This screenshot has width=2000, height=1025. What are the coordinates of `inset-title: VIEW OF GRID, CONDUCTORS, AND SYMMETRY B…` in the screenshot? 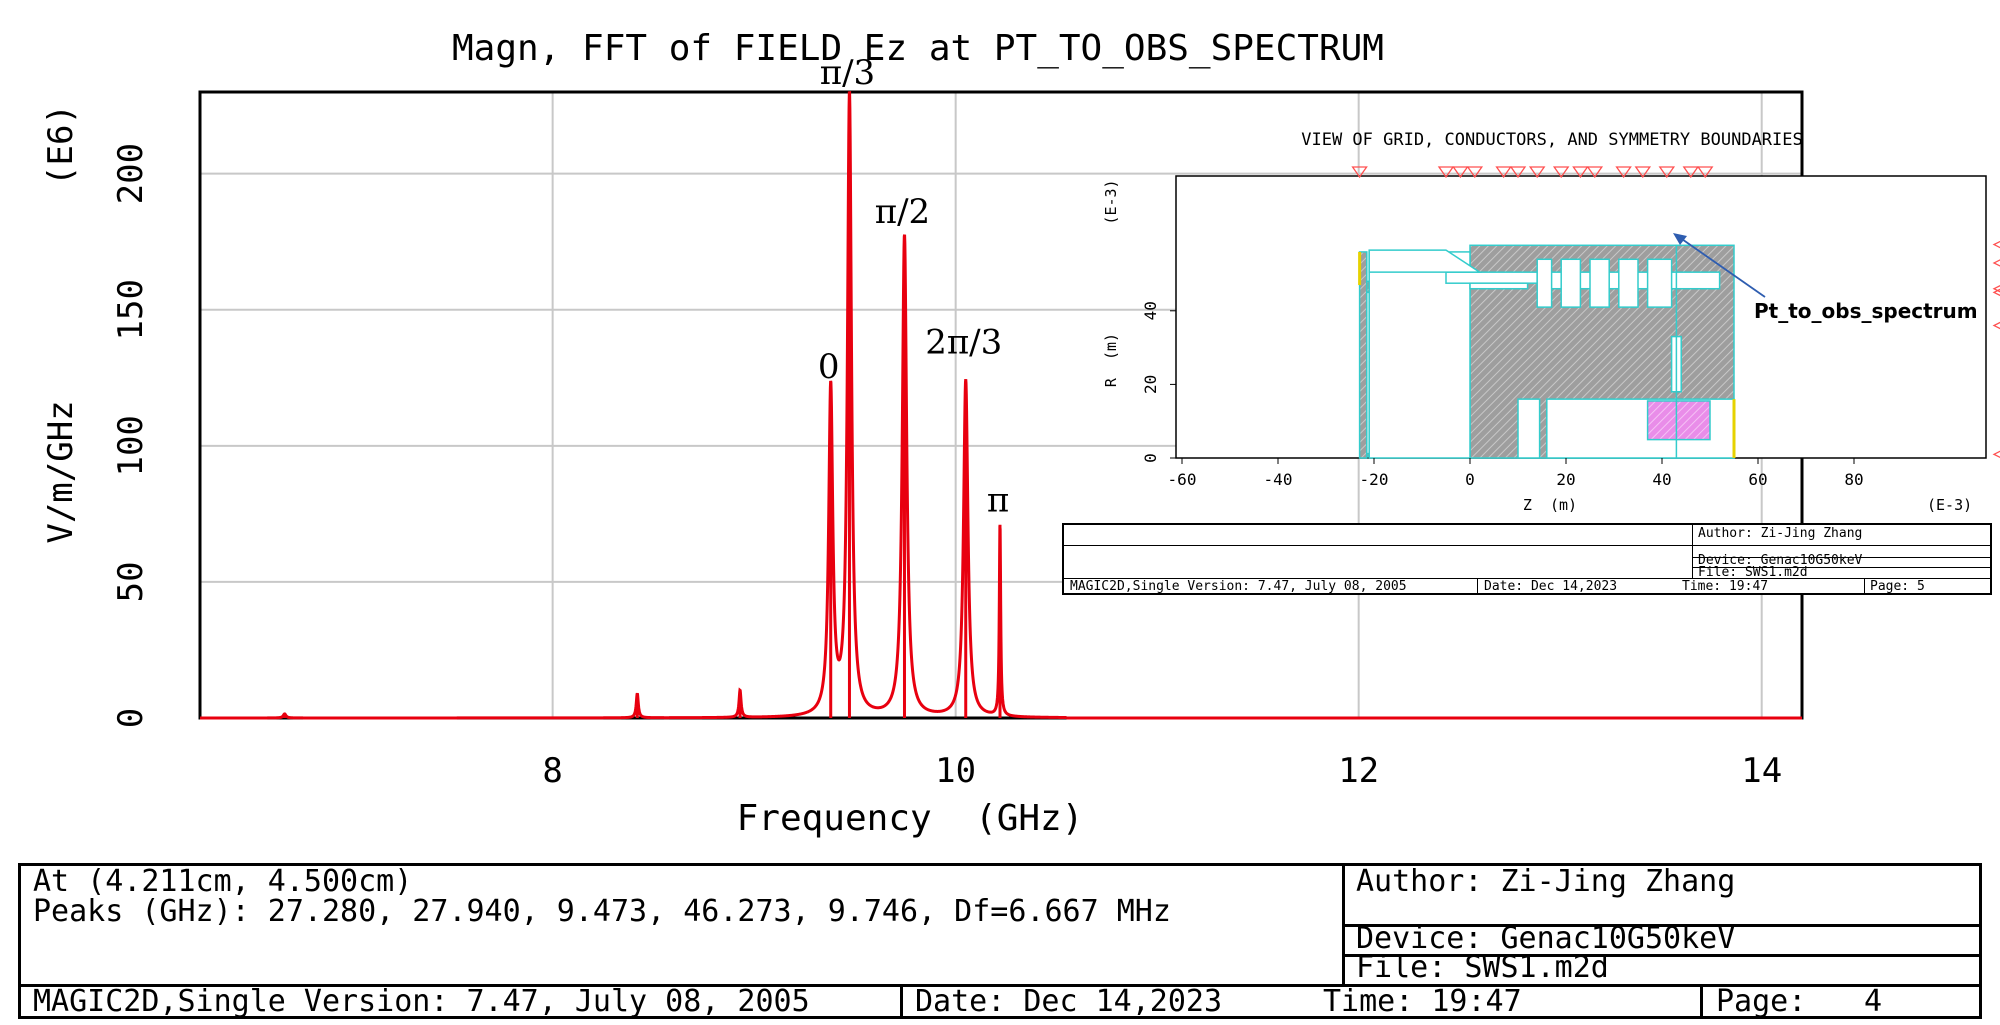 It's located at (1552, 140).